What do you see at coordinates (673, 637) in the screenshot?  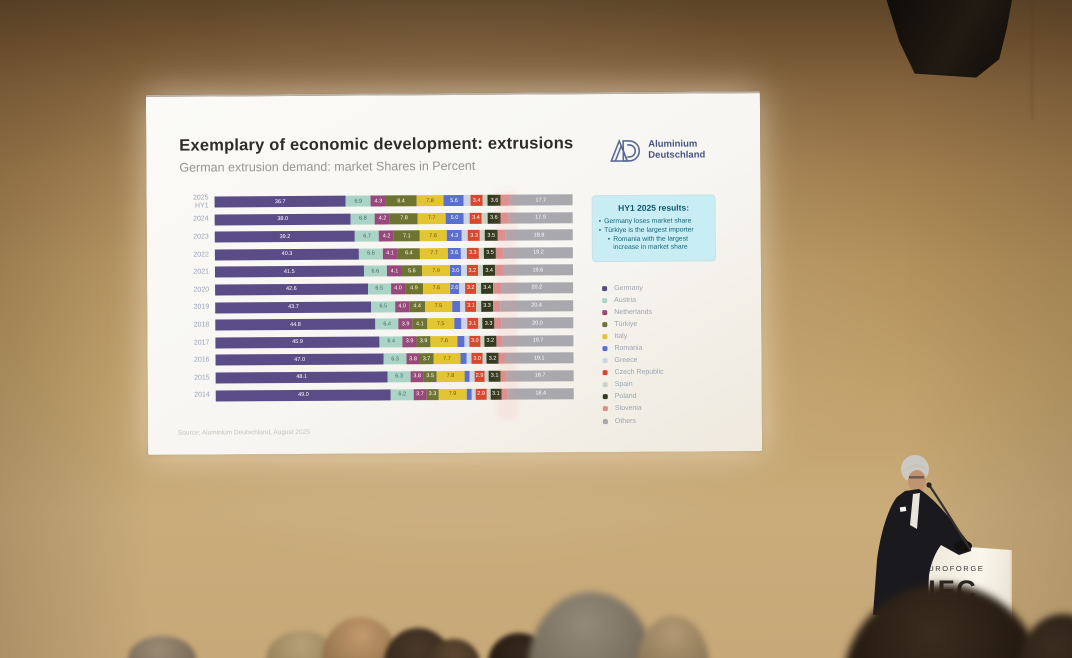 I see `audience-head` at bounding box center [673, 637].